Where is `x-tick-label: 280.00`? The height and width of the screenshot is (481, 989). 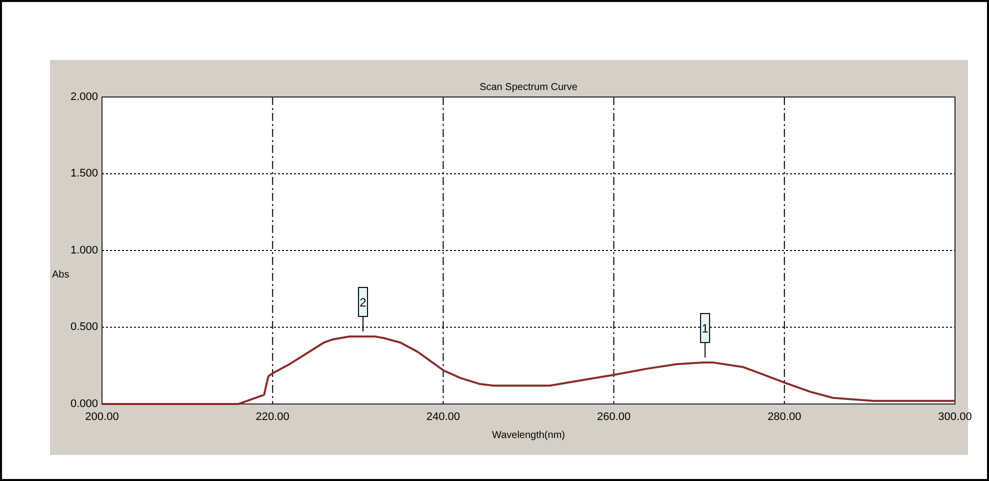 x-tick-label: 280.00 is located at coordinates (785, 417).